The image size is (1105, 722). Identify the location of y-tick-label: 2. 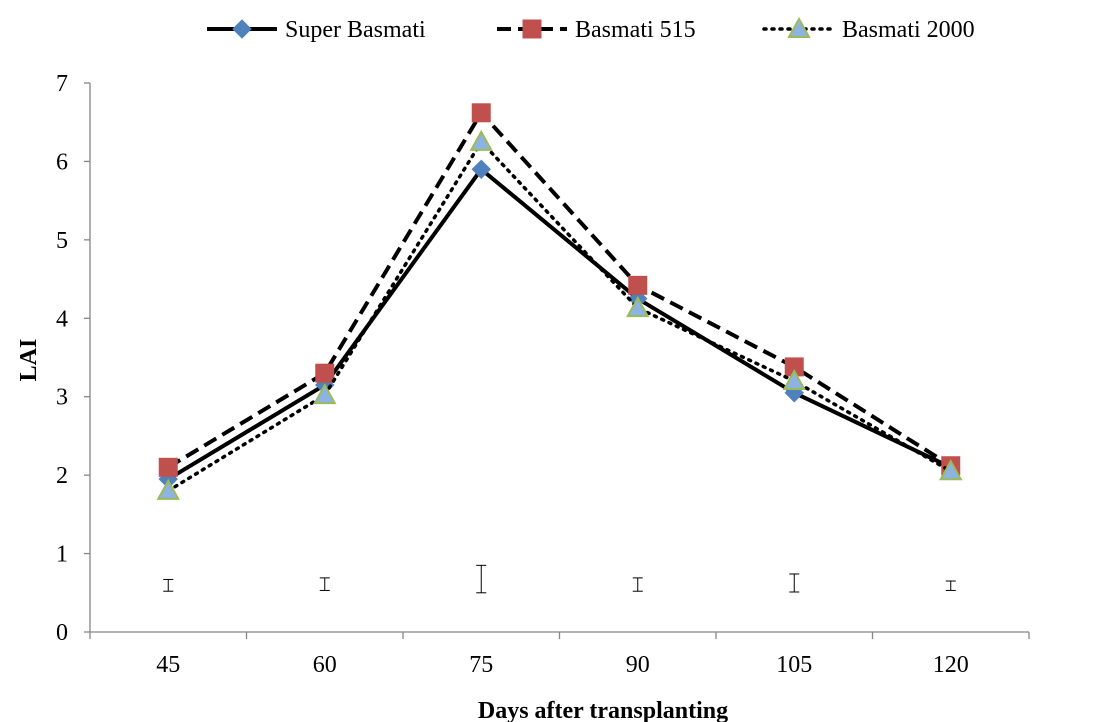
(62, 476).